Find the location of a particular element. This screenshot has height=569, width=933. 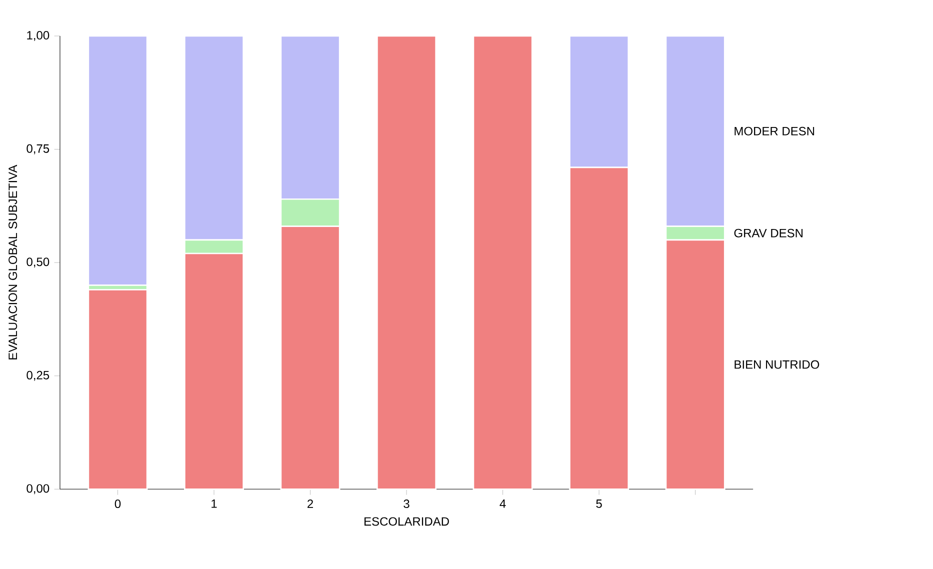

x-tick-label: 5 is located at coordinates (599, 503).